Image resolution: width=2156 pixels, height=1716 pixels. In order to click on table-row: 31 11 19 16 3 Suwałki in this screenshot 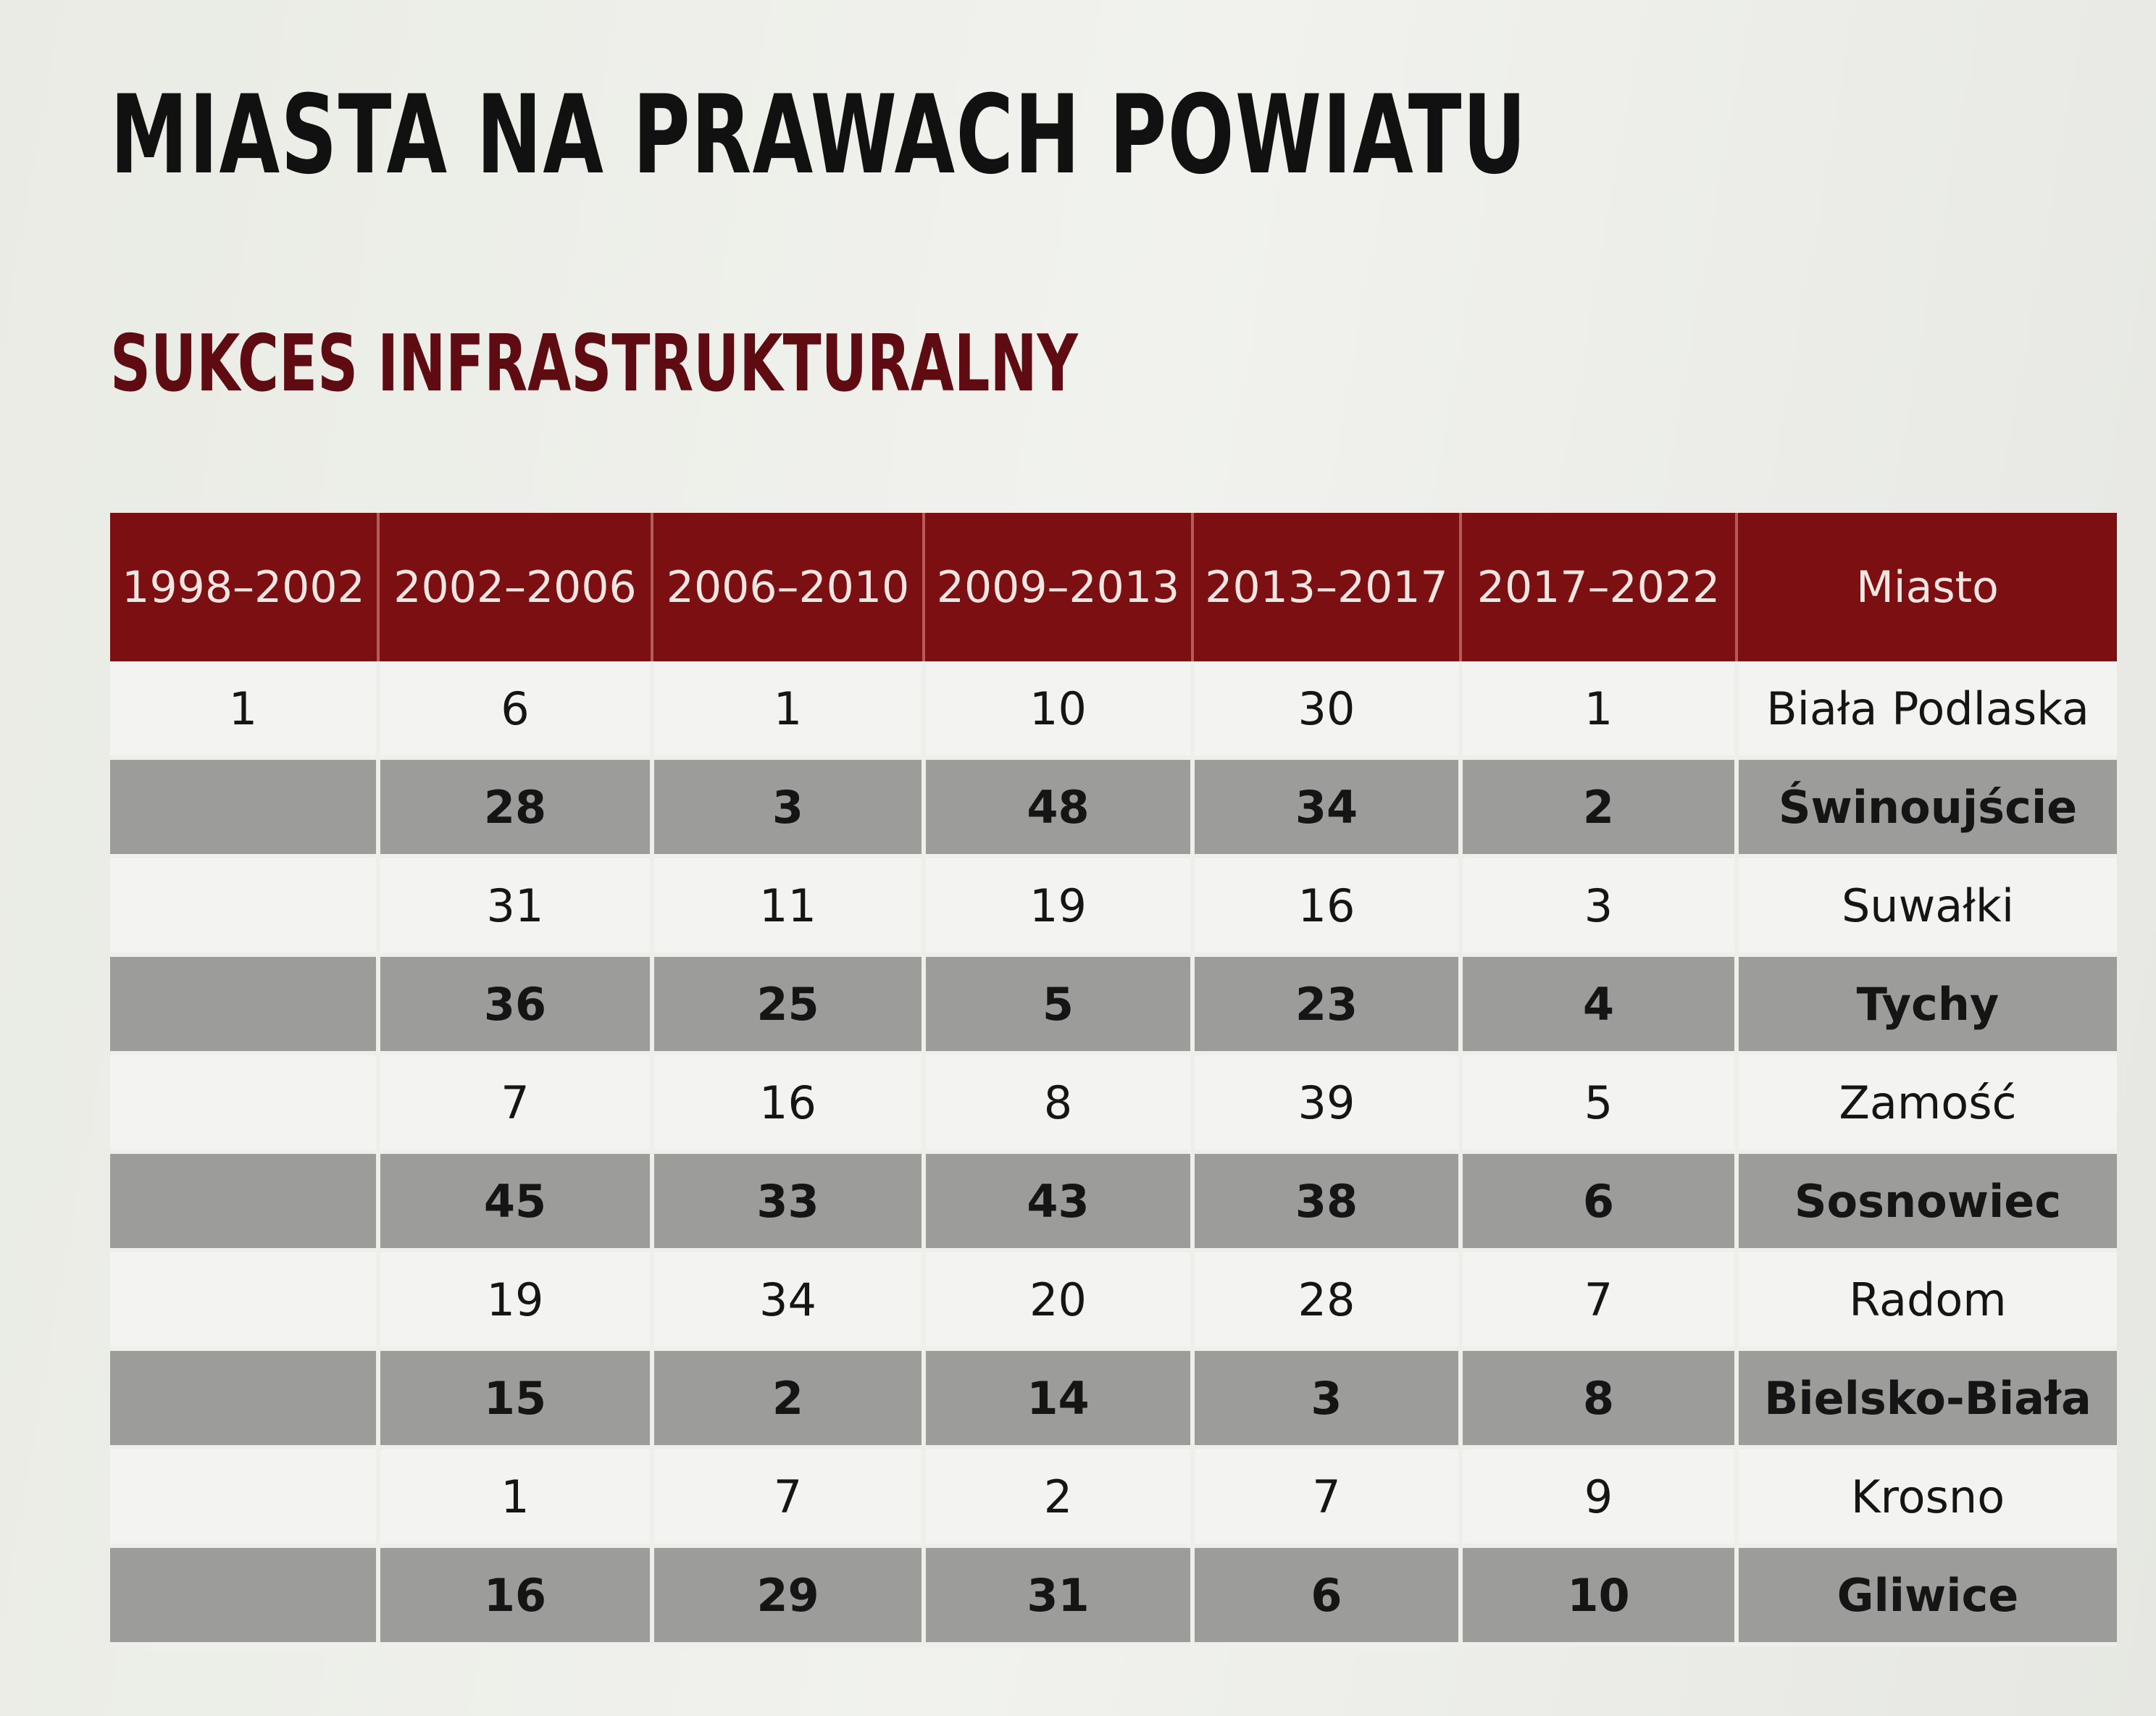, I will do `click(1114, 905)`.